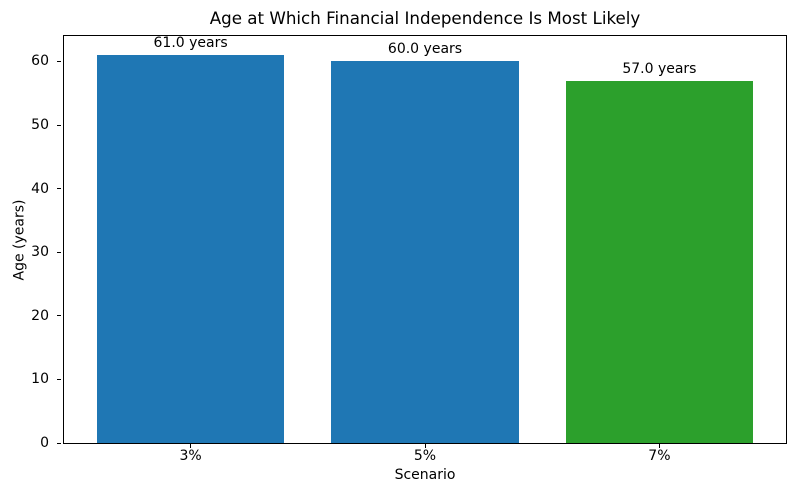 The width and height of the screenshot is (800, 500). I want to click on bar-value-label: 57.0 years, so click(659, 68).